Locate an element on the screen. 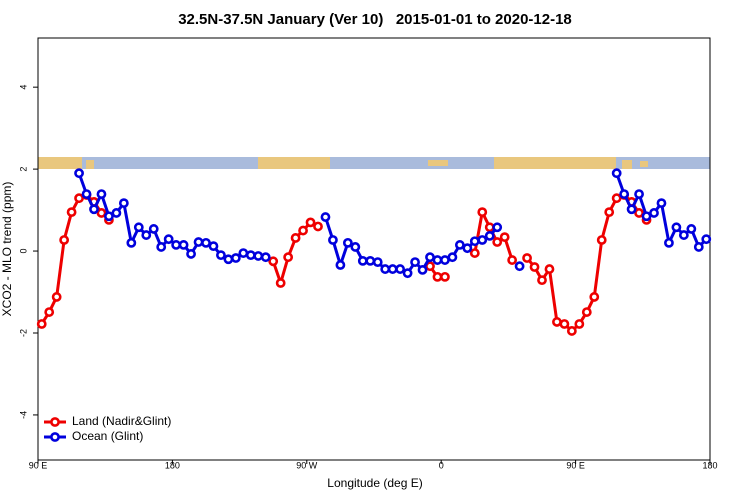 The image size is (750, 500). y-tick-label: 4 is located at coordinates (23, 87).